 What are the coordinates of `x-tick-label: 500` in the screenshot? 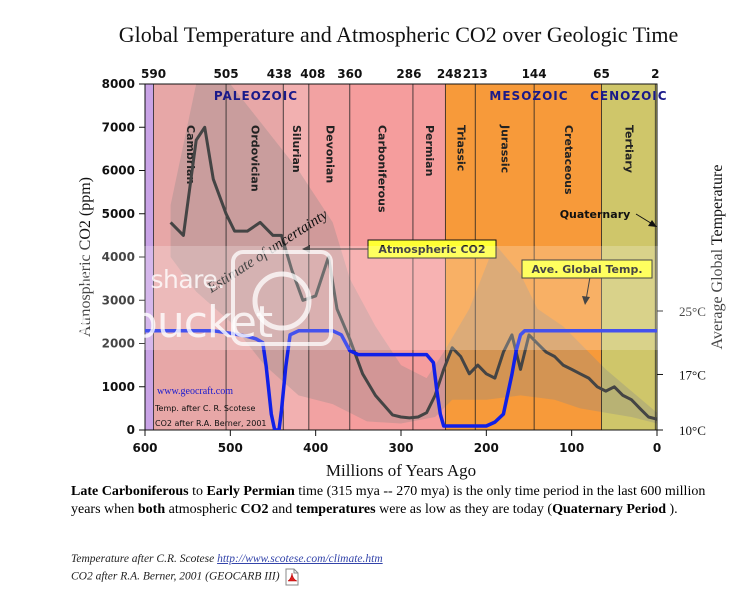 It's located at (230, 448).